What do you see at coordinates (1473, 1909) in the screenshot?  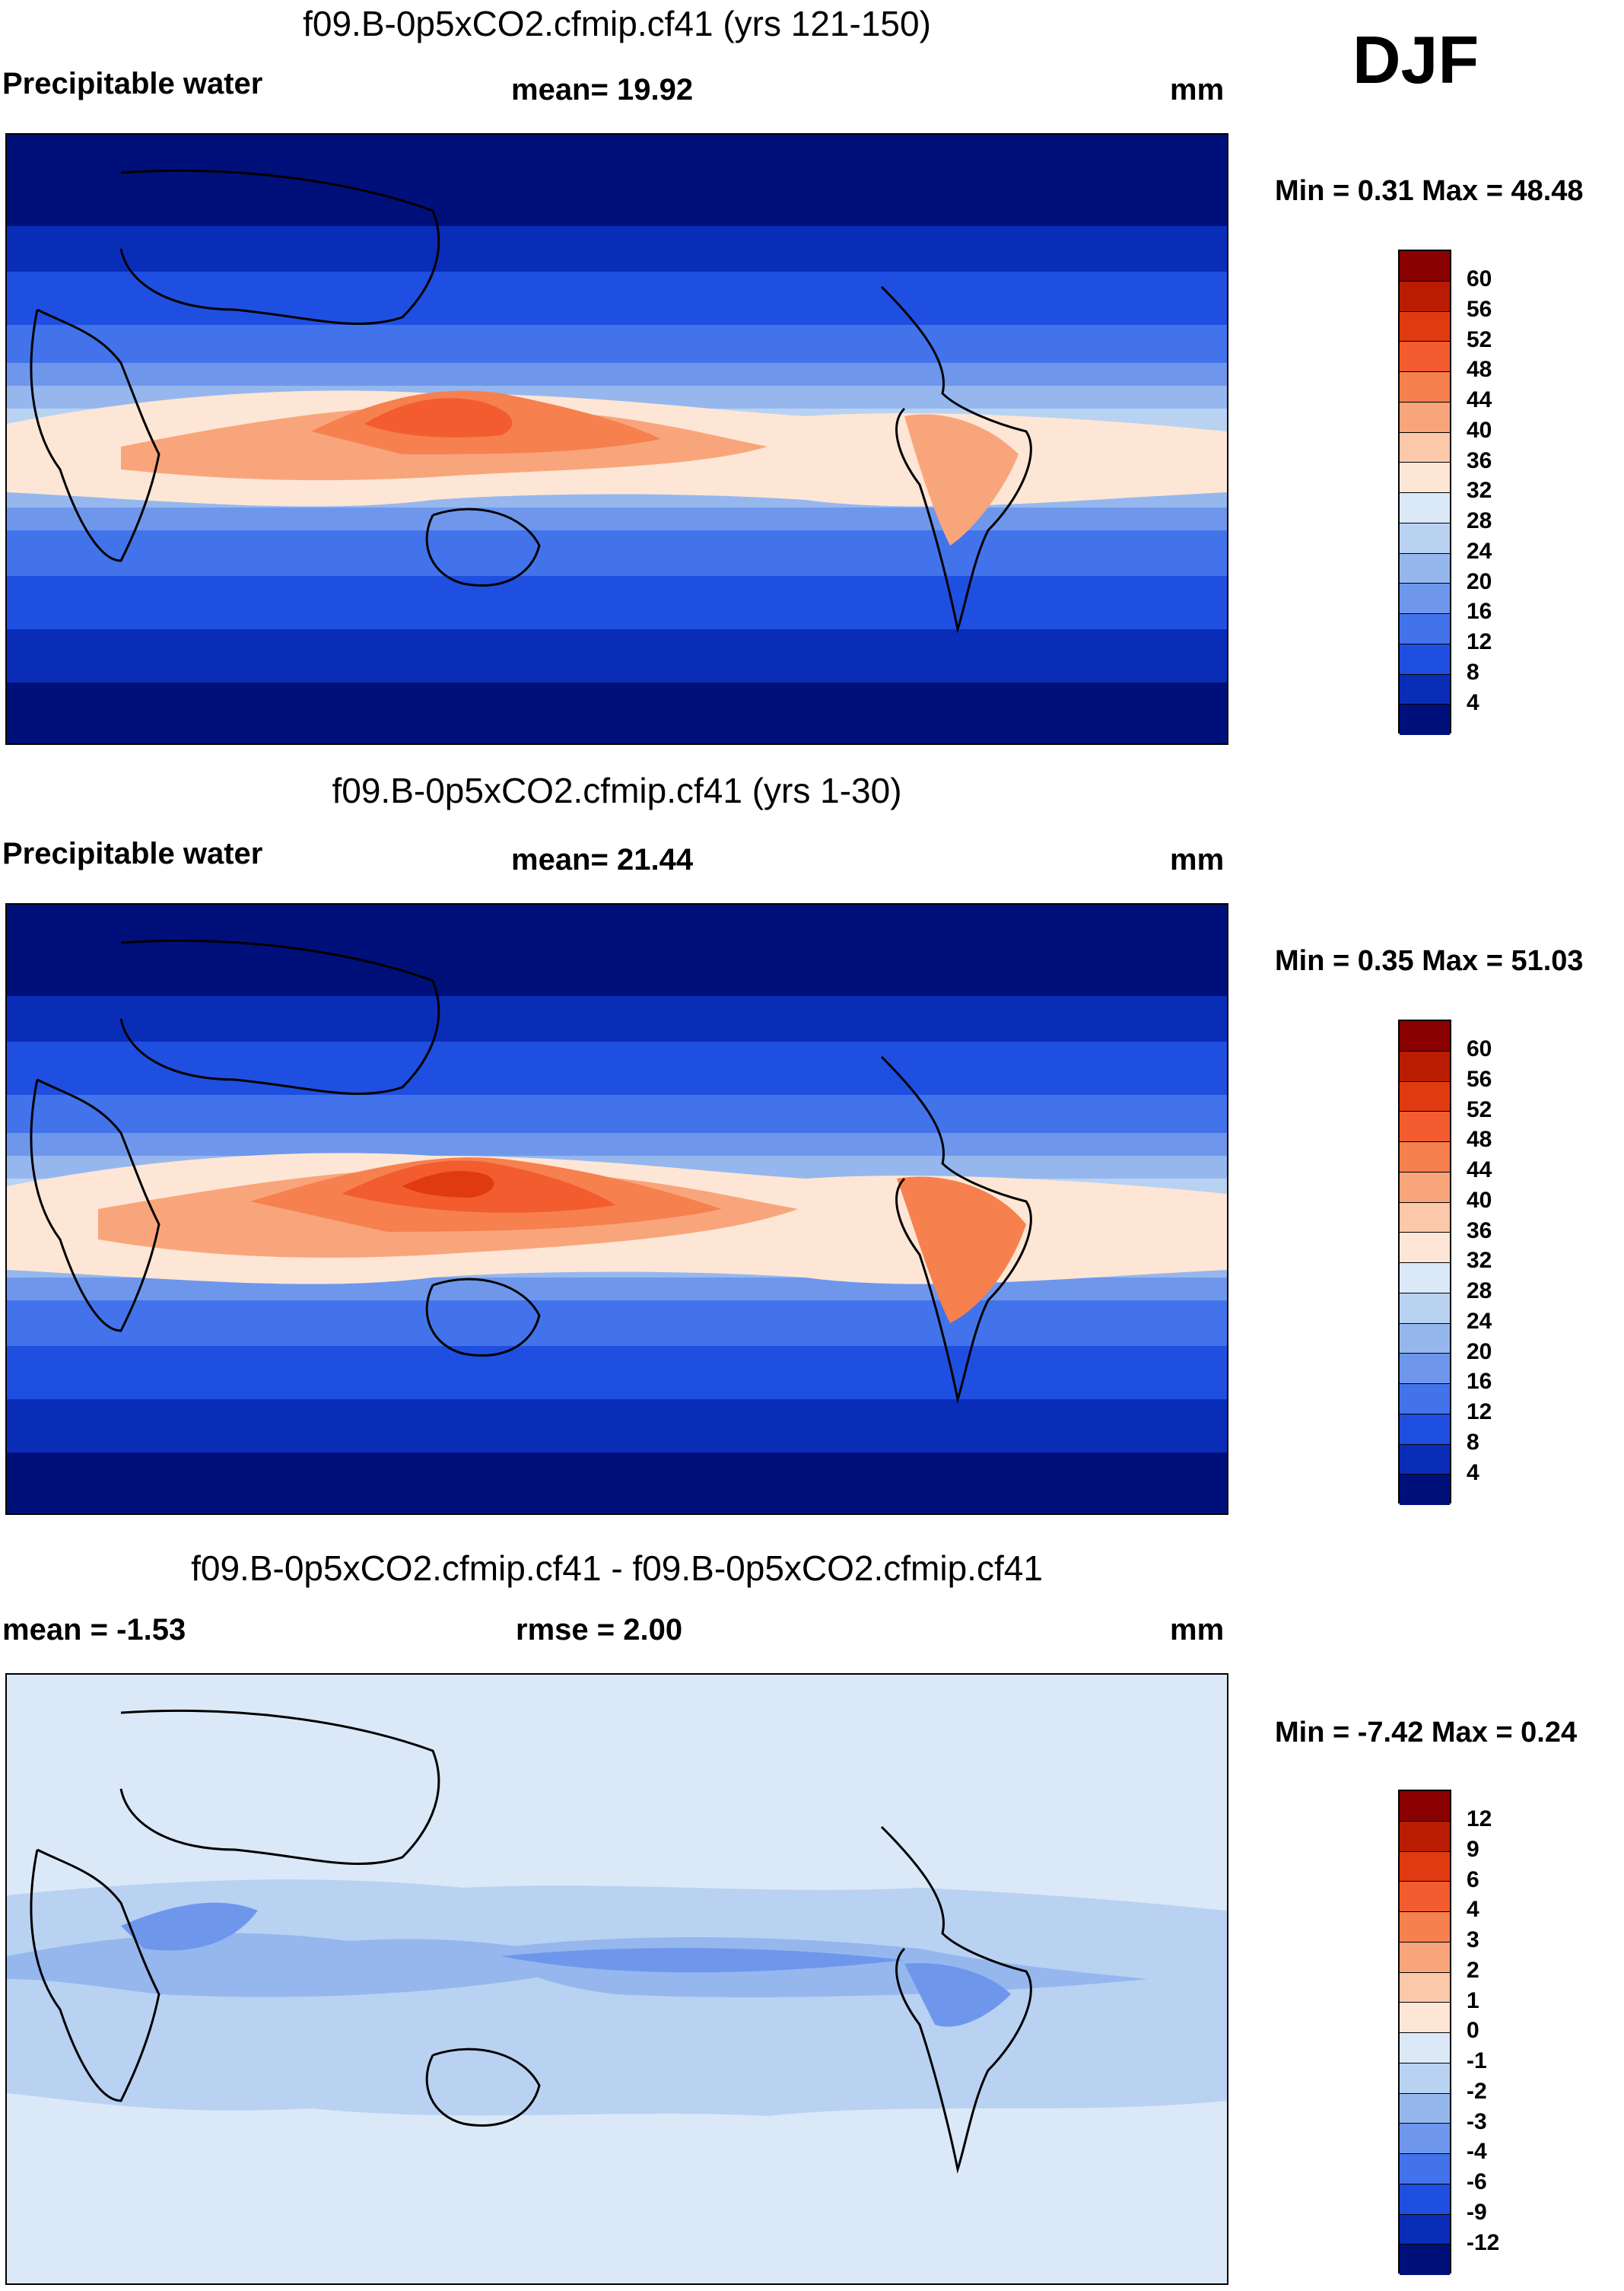 I see `colorbar-3-tick: 4` at bounding box center [1473, 1909].